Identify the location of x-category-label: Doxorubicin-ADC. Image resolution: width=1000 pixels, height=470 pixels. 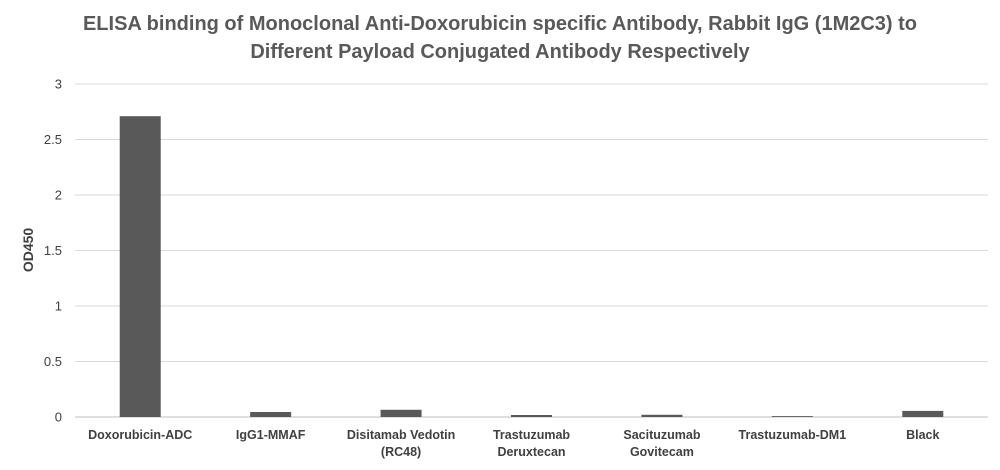
(140, 435).